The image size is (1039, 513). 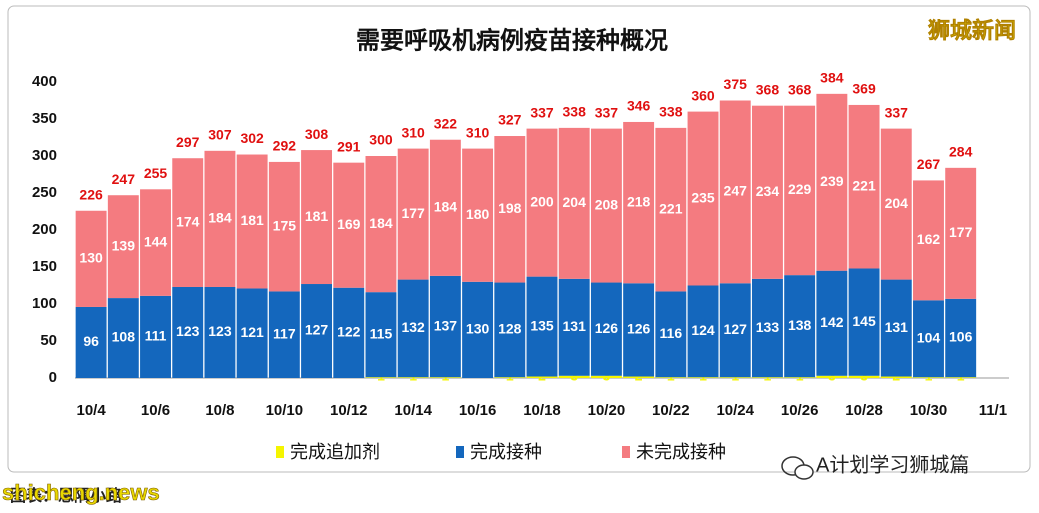 What do you see at coordinates (735, 410) in the screenshot?
I see `x-tick-label: 10/24` at bounding box center [735, 410].